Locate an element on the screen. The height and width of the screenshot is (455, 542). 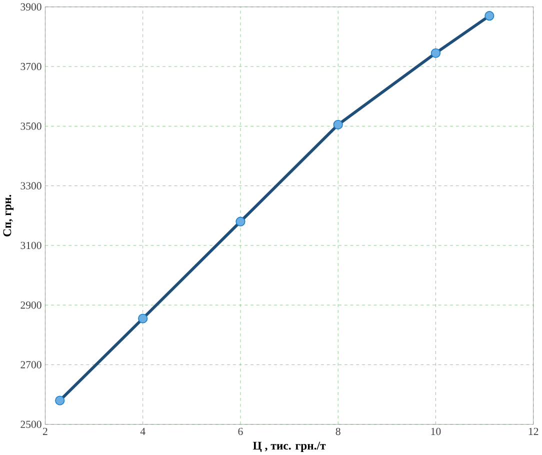
y-tick-label: 3900 is located at coordinates (31, 6).